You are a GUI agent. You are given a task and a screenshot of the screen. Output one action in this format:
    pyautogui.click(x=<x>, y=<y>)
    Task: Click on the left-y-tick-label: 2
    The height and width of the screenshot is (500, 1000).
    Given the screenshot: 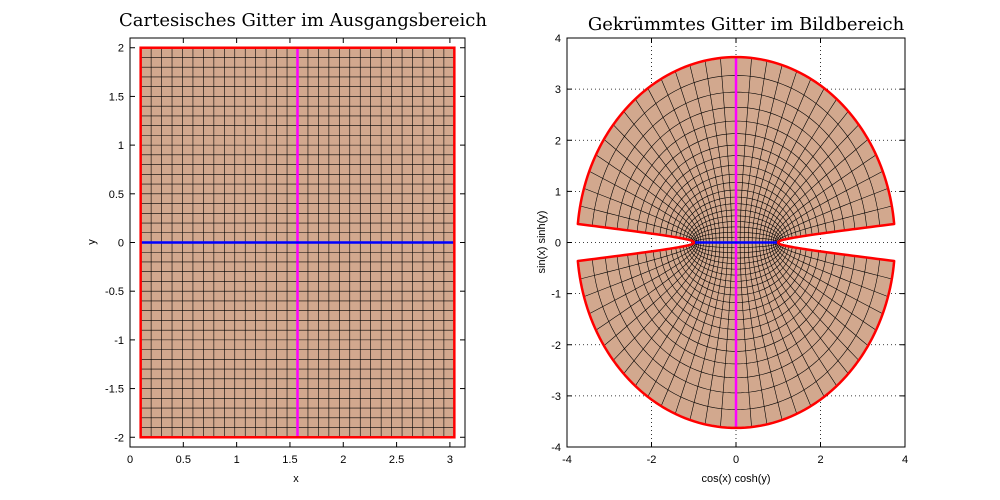 What is the action you would take?
    pyautogui.click(x=121, y=49)
    